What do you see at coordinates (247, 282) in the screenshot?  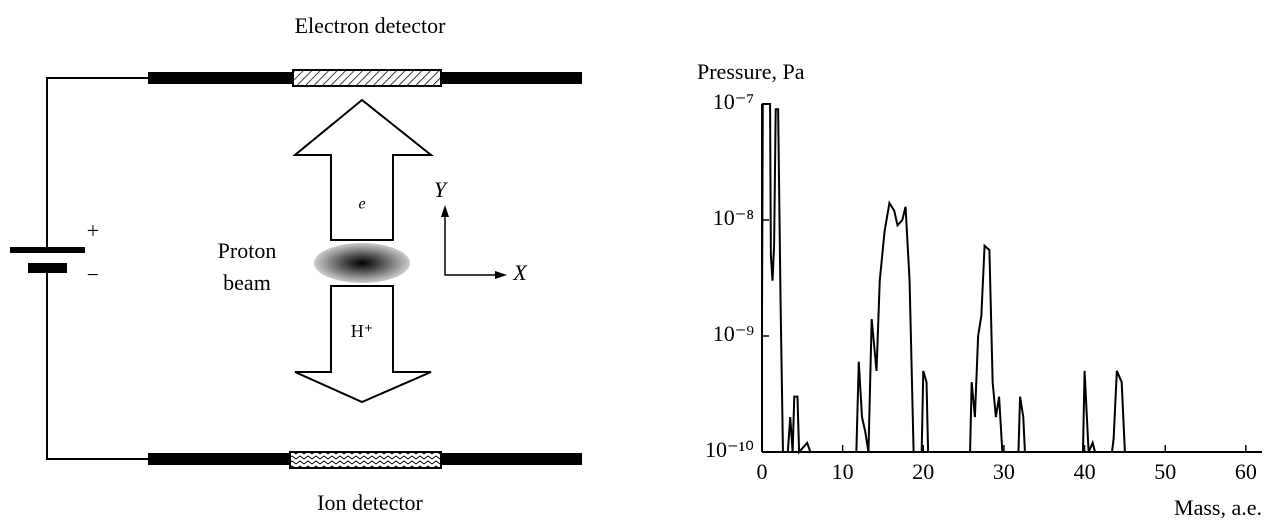 I see `beam-label: beam` at bounding box center [247, 282].